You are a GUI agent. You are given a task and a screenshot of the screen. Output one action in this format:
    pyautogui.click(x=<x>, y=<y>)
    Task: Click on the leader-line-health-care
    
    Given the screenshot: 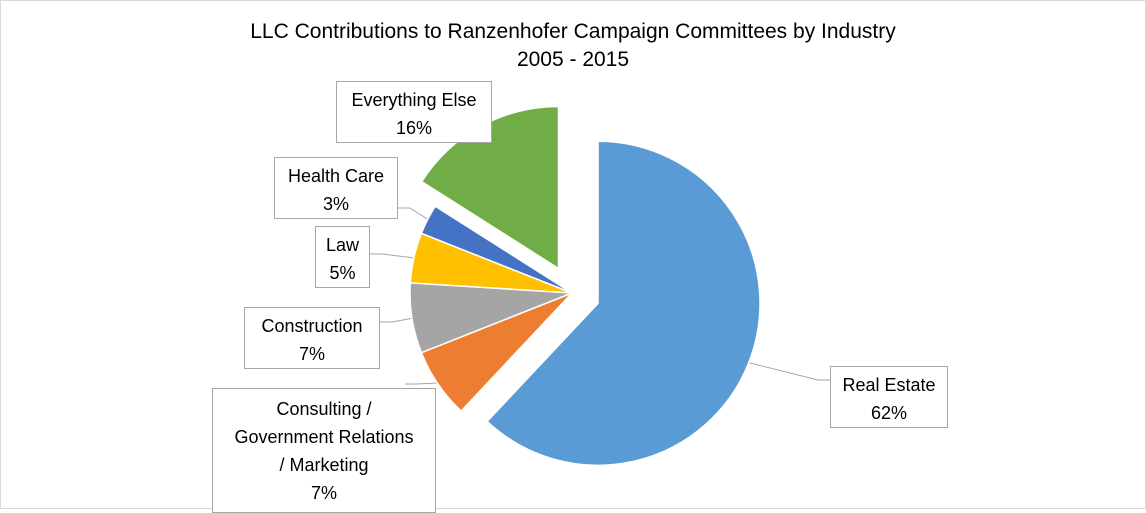 What is the action you would take?
    pyautogui.click(x=414, y=214)
    